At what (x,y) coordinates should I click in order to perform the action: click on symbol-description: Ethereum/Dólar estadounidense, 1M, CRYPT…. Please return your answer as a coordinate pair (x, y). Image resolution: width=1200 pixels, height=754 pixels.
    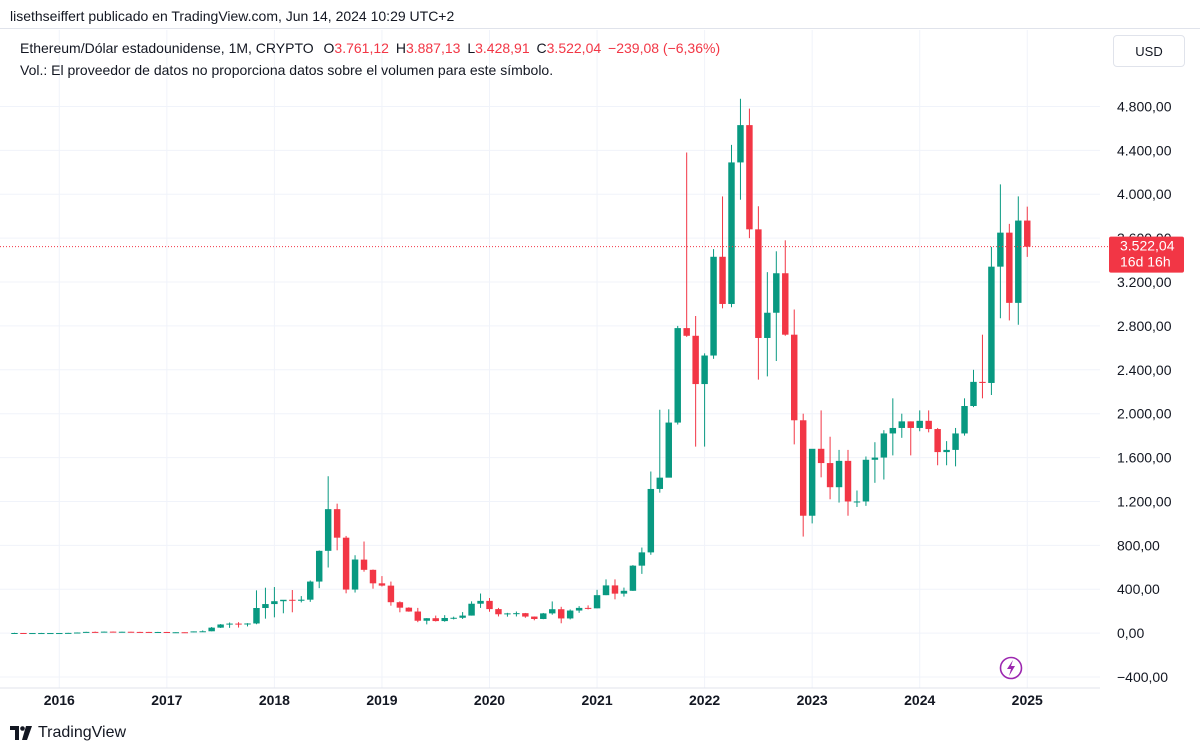
    Looking at the image, I should click on (167, 48).